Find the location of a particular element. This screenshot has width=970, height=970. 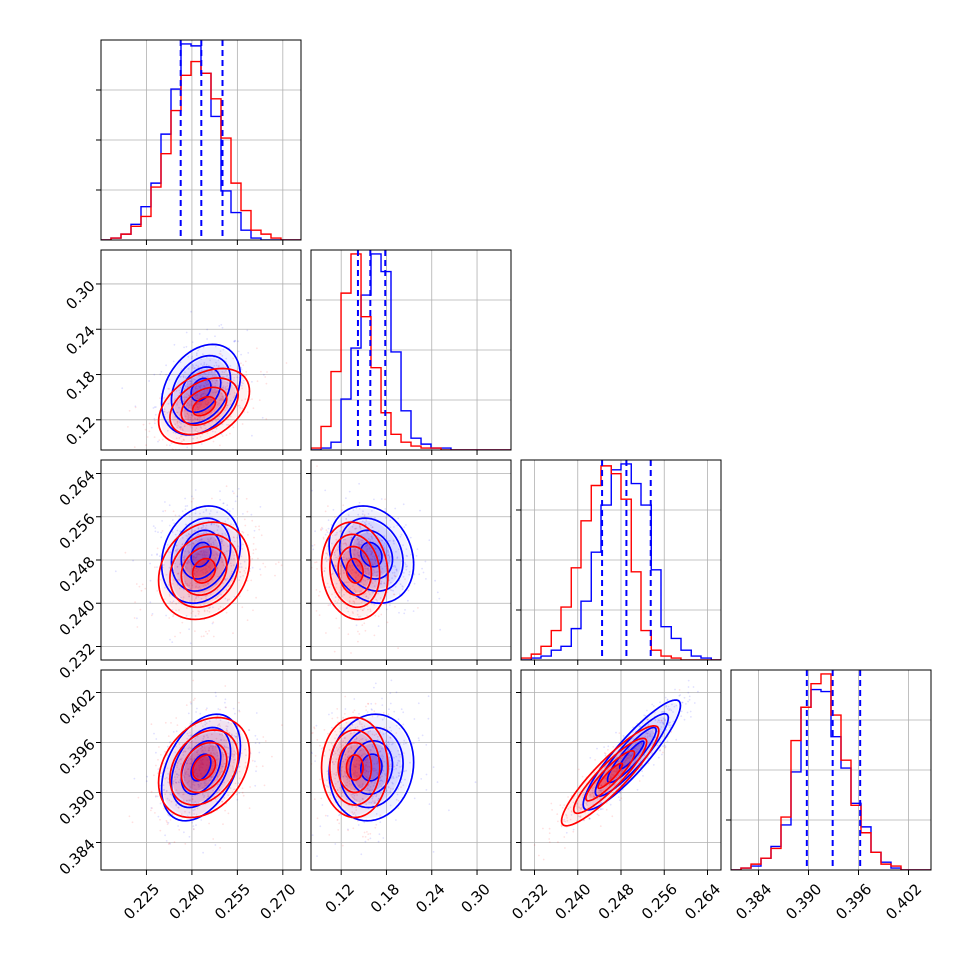

density-fill-red is located at coordinates (610, 775).